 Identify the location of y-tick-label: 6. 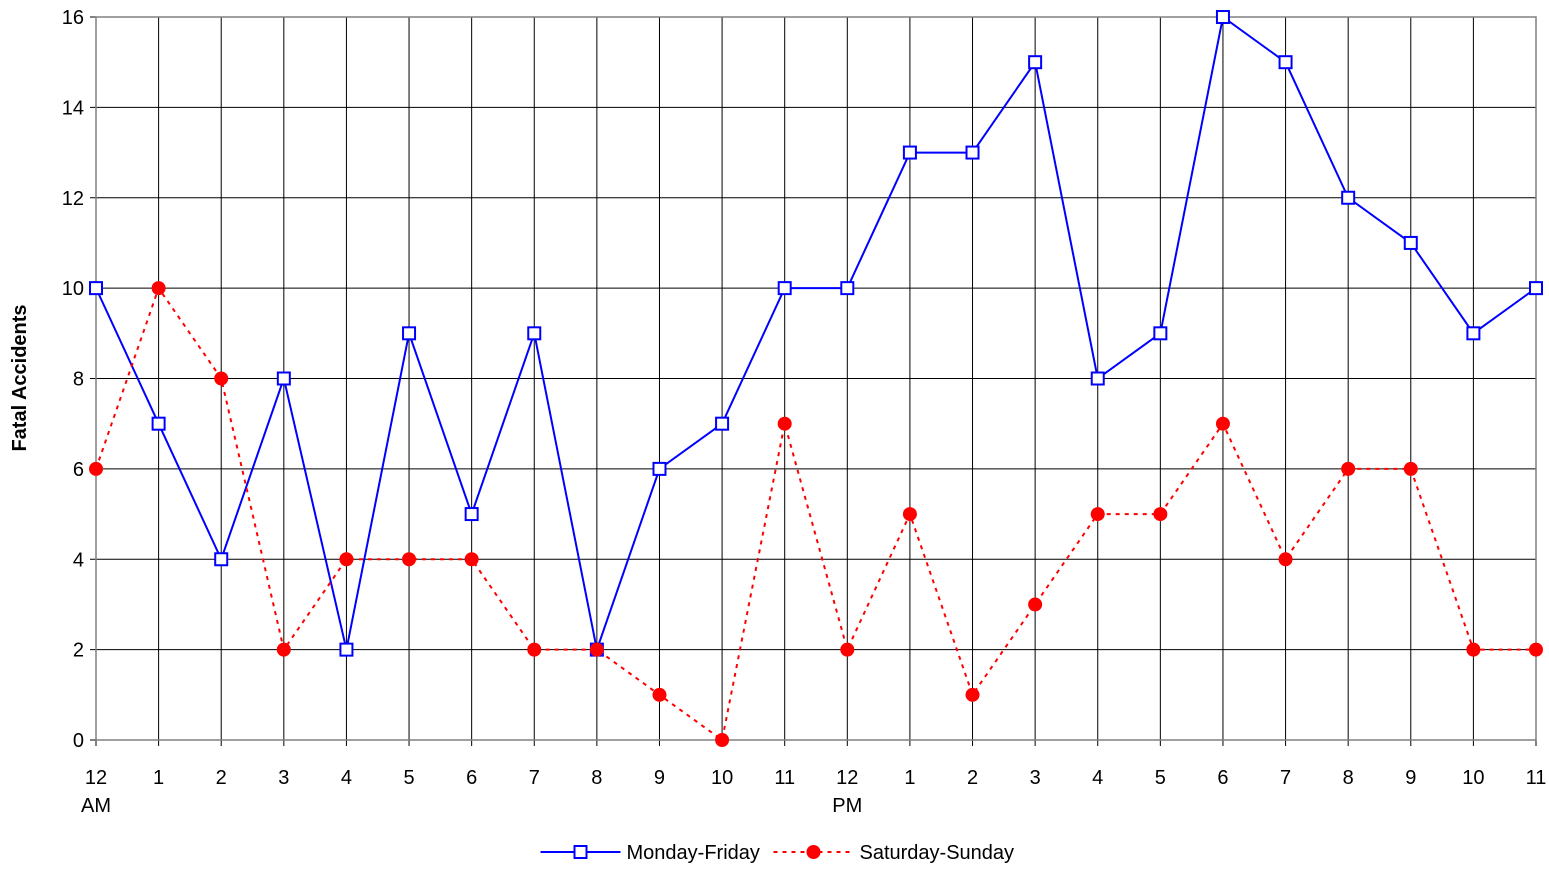
(78, 470).